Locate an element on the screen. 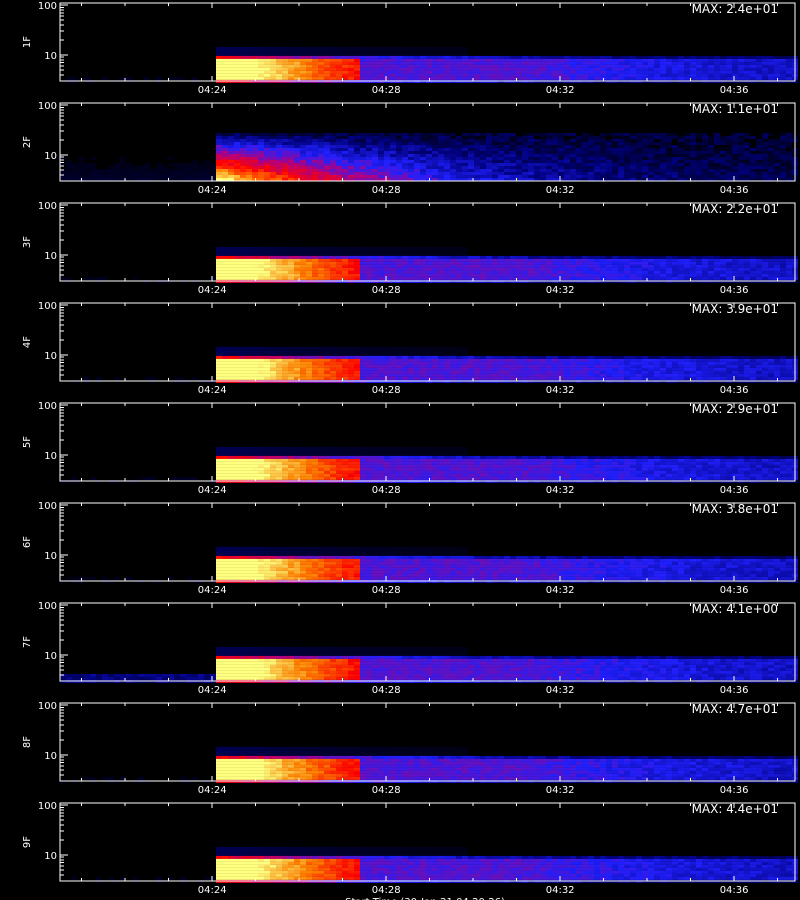 The height and width of the screenshot is (900, 800). x-tick-label: 04:32 is located at coordinates (560, 390).